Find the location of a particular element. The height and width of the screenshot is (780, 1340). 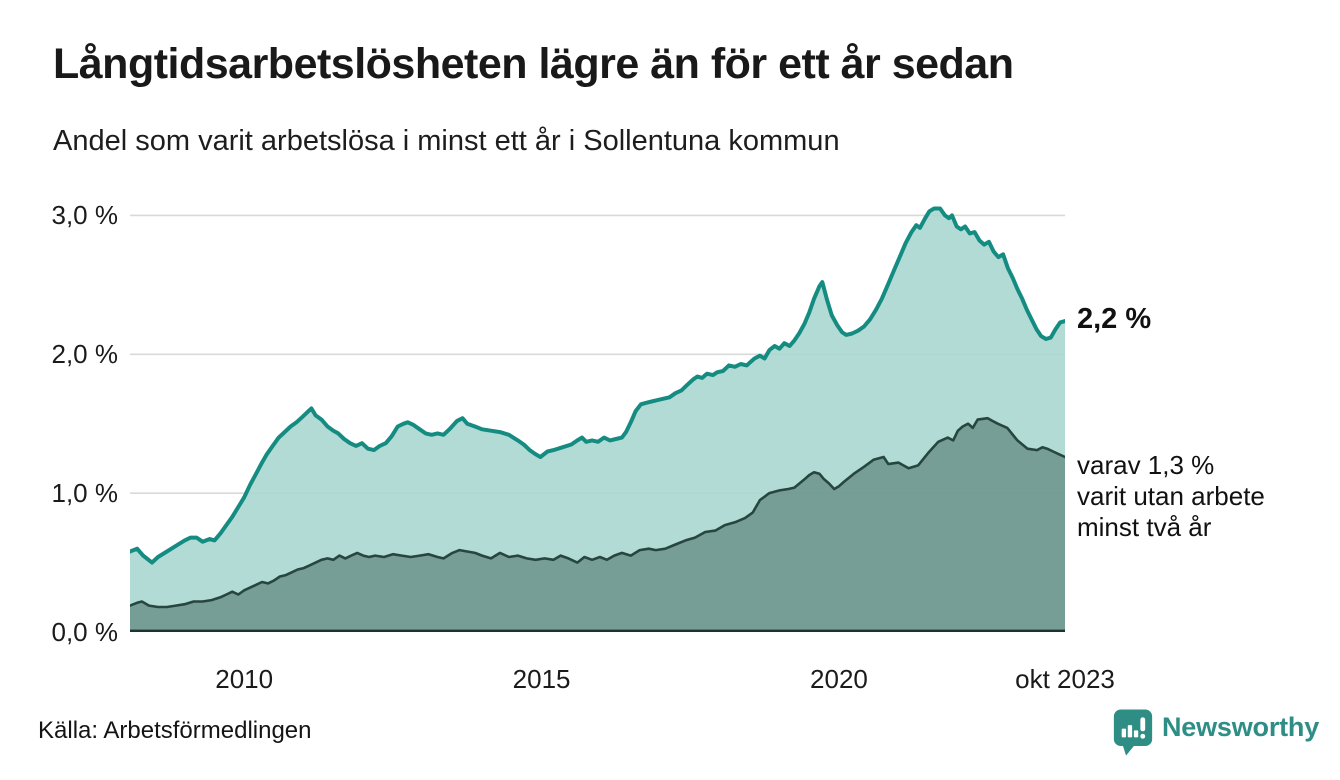

y-tick-label: 1,0 % is located at coordinates (85, 493).